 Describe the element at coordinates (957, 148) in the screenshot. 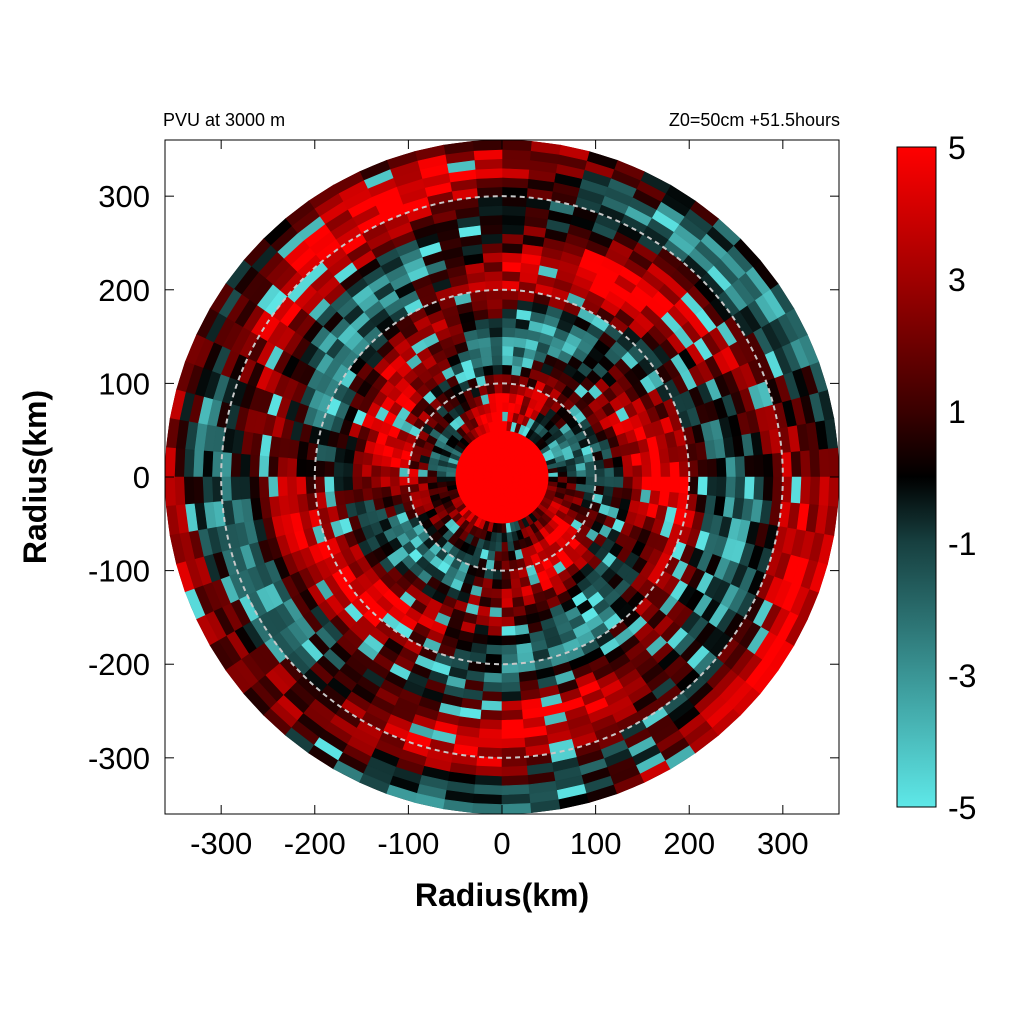

I see `colorbar-tick-label: 5` at that location.